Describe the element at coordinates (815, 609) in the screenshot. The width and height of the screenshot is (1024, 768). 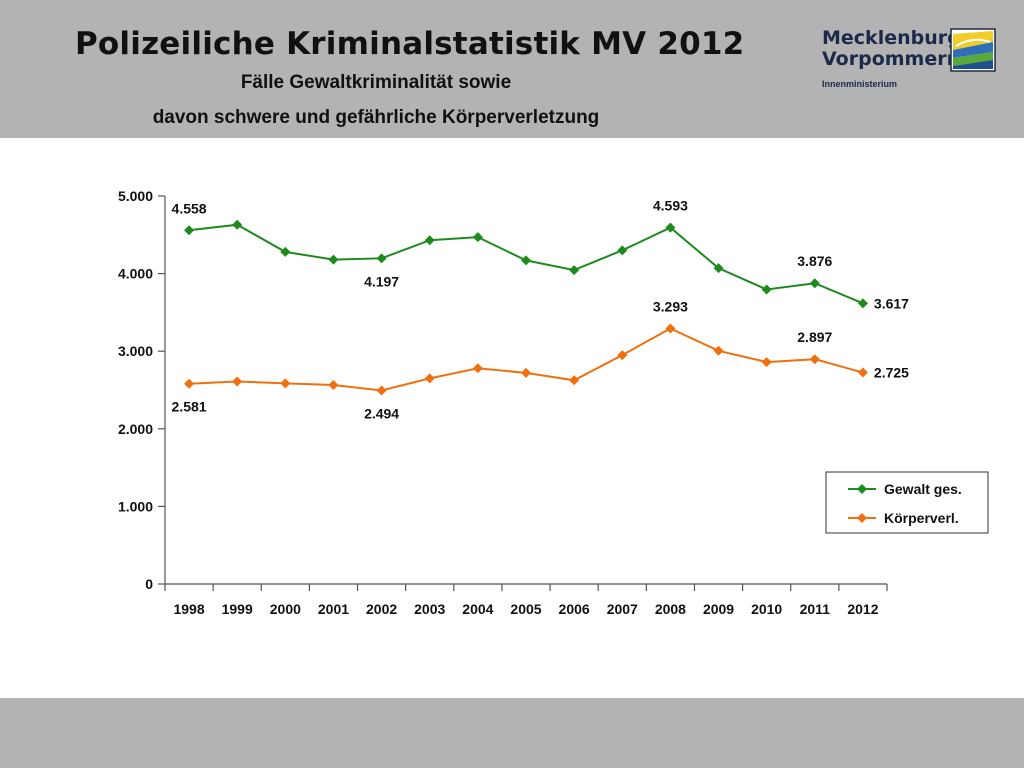
I see `x-tick-label: 2011` at that location.